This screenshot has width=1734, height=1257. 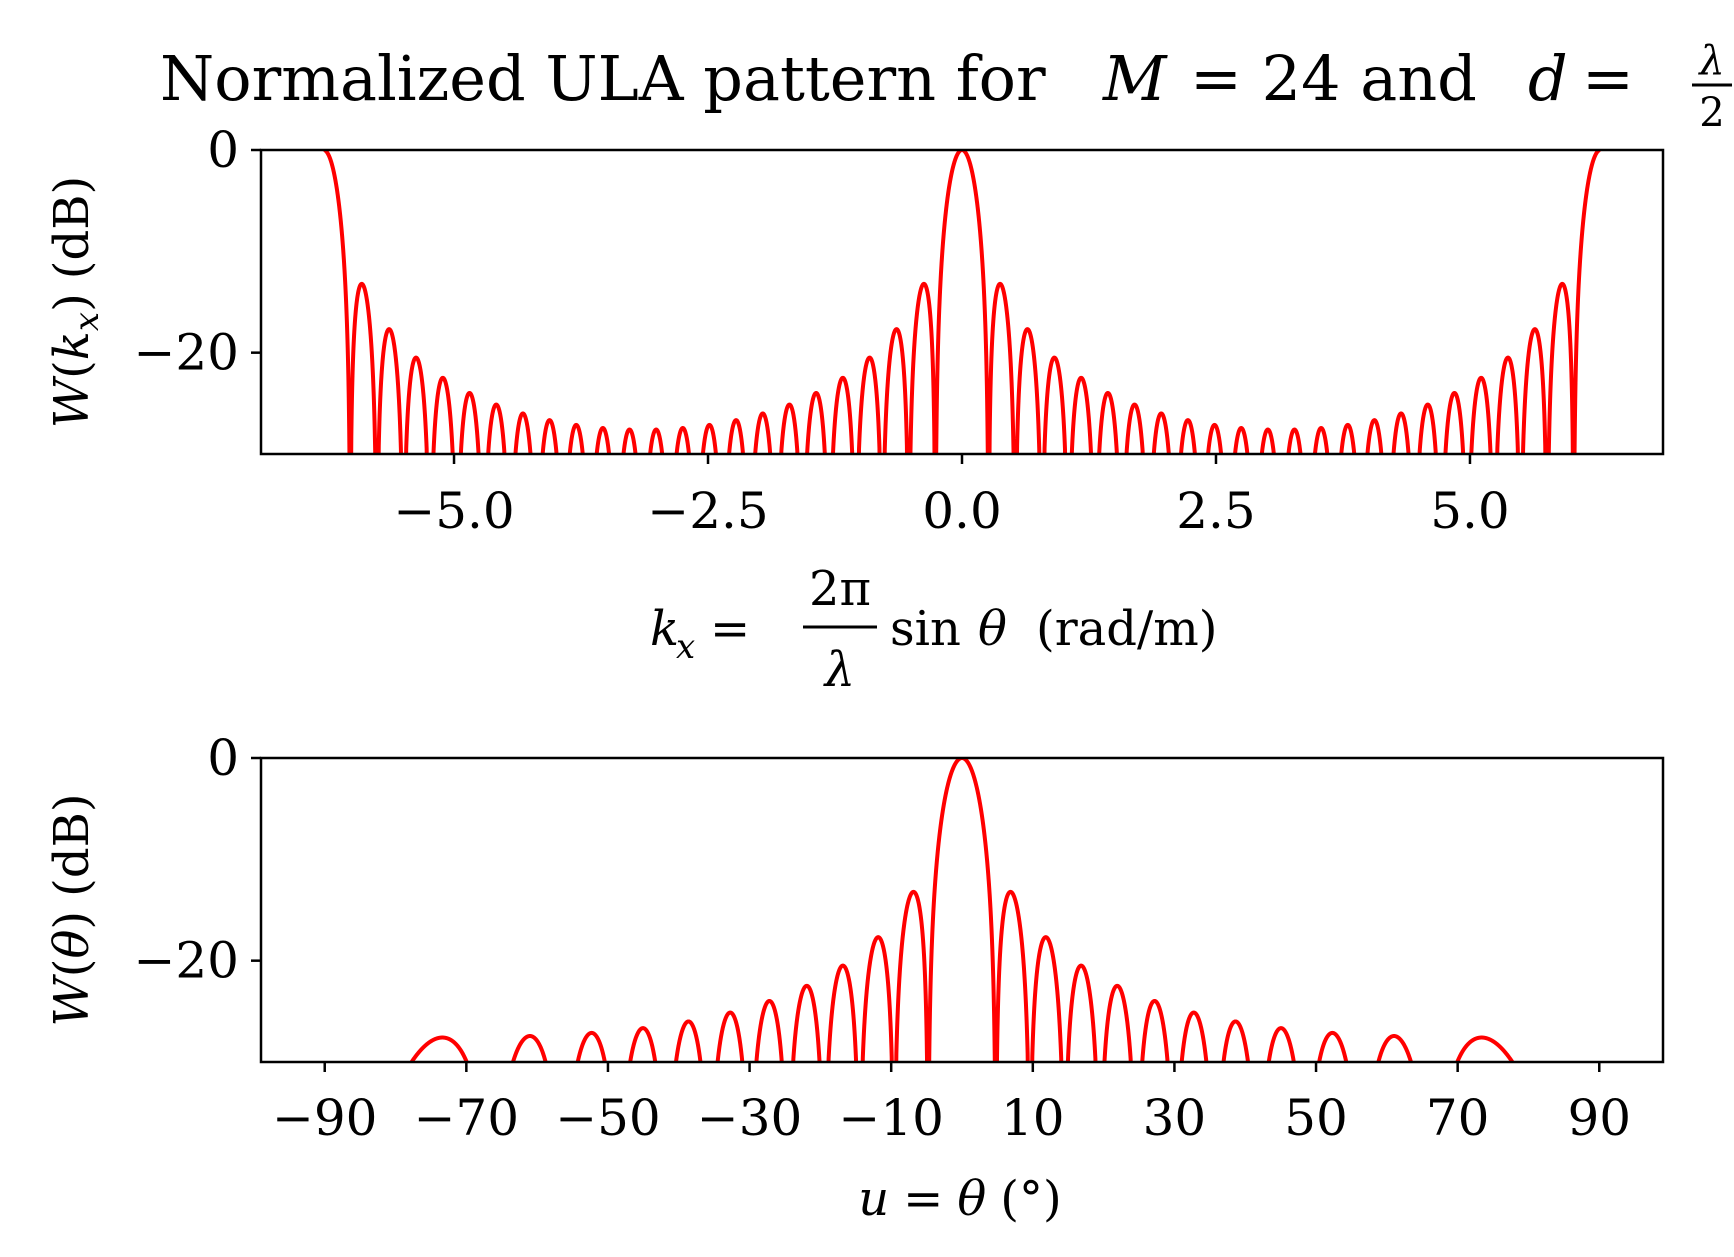 I want to click on title-fraction-denominator: 2, so click(x=1711, y=113).